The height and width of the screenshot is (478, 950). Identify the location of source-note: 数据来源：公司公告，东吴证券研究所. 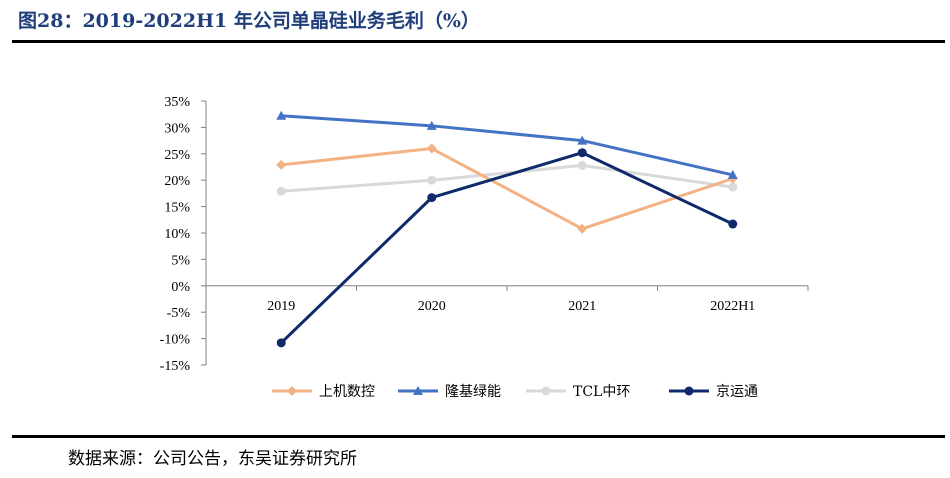
(212, 459).